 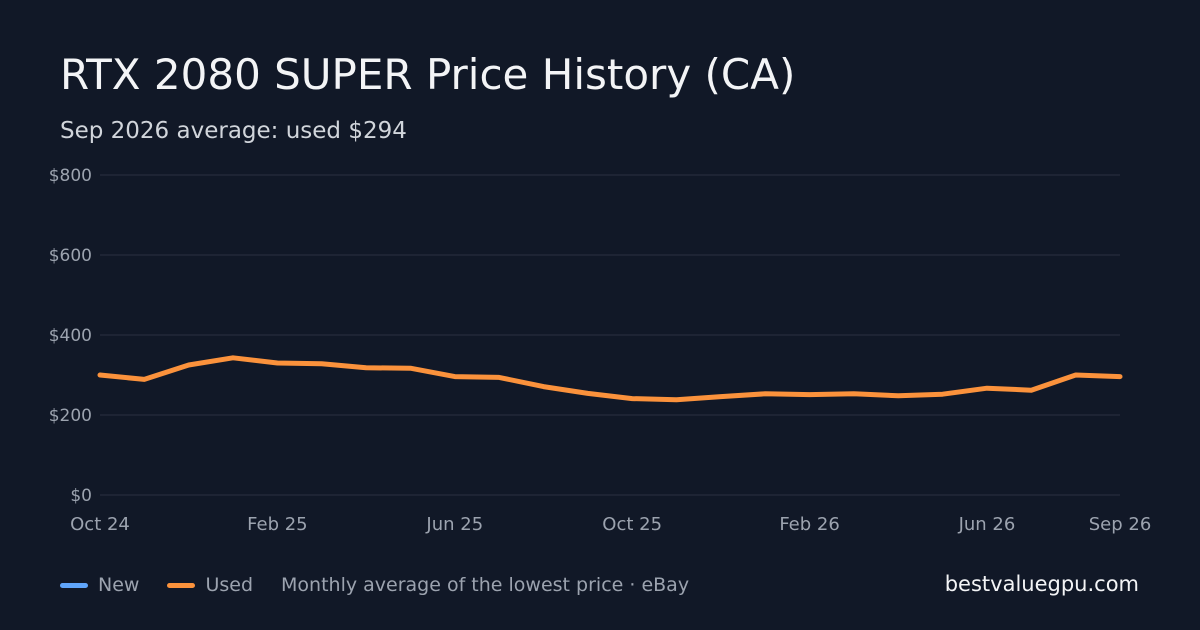 I want to click on x-tick-label: Feb 25, so click(x=277, y=524).